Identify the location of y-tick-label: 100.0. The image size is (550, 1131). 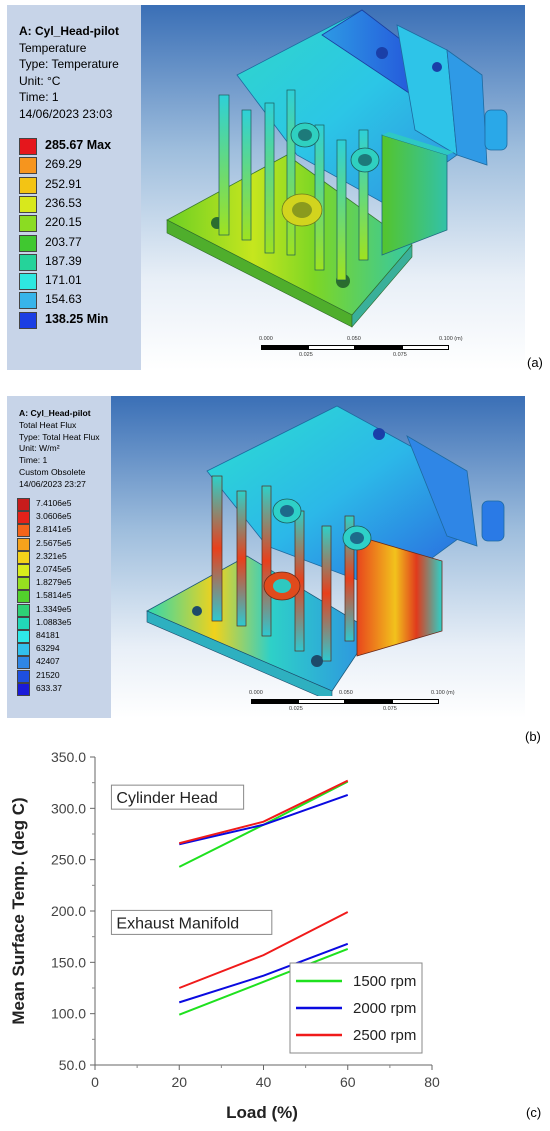
(68, 1014).